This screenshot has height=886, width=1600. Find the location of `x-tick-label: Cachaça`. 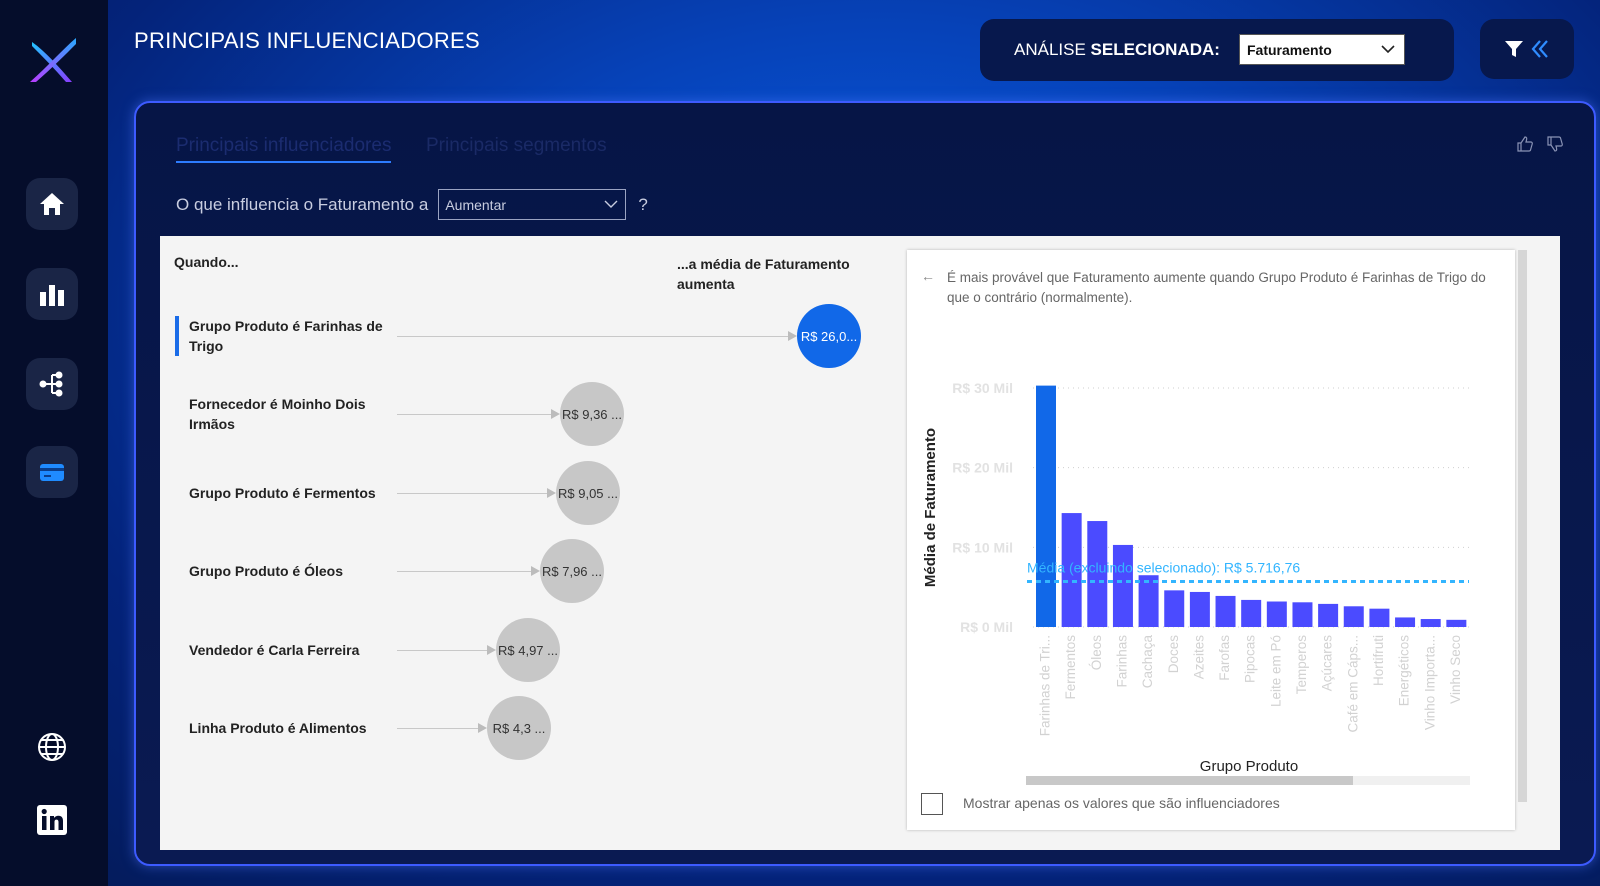

x-tick-label: Cachaça is located at coordinates (1147, 662).